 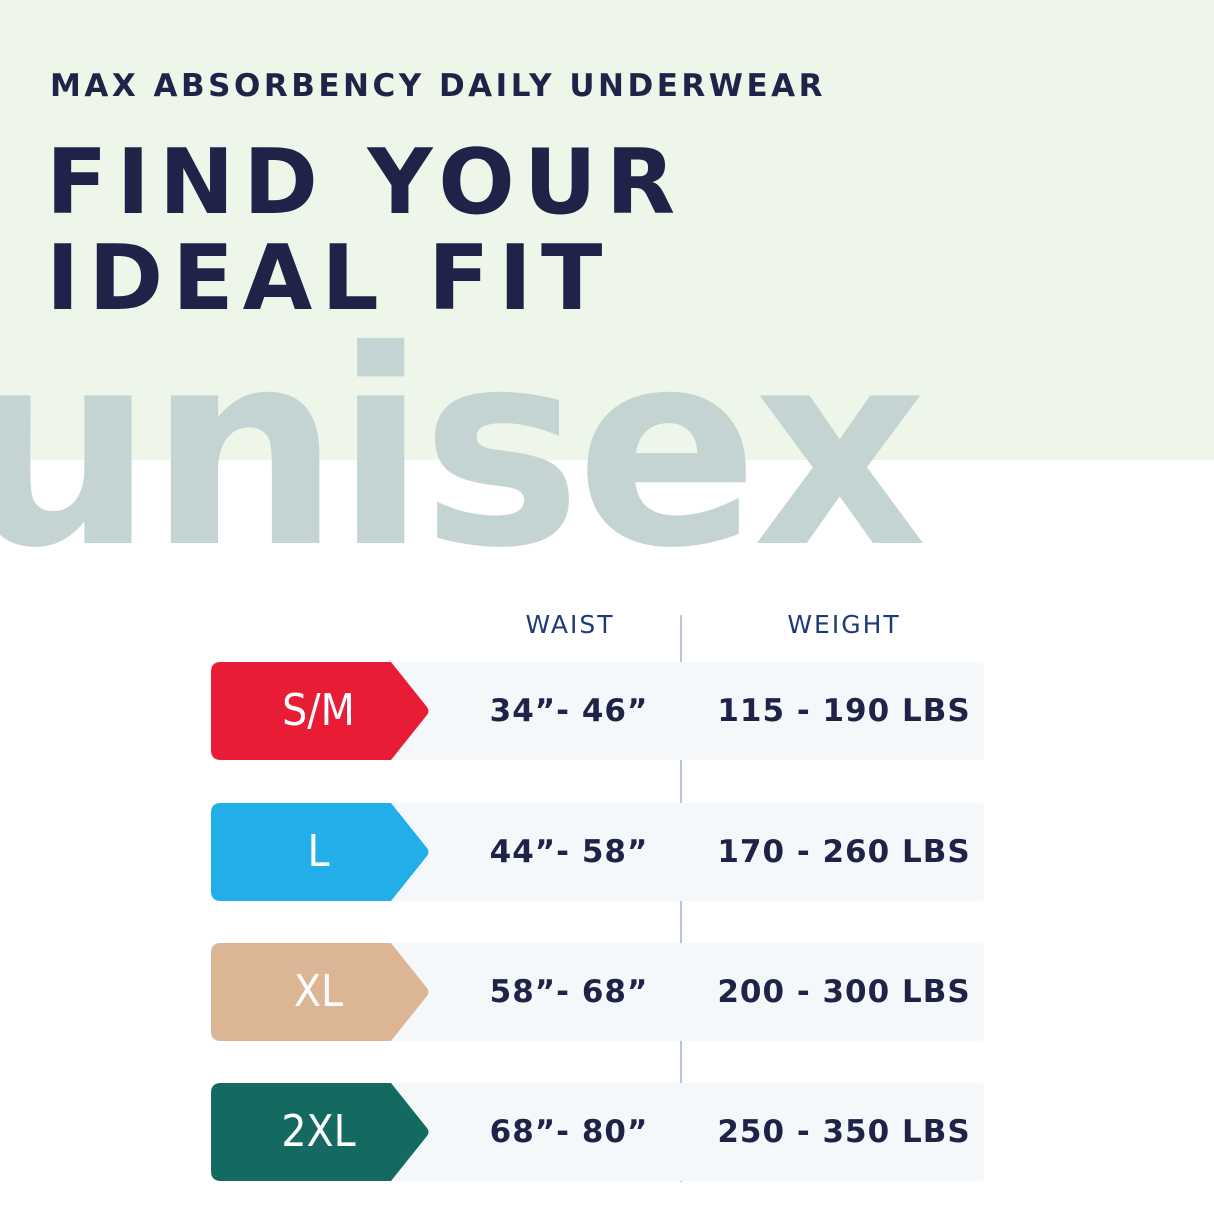 I want to click on waist-value: 44”- 58”, so click(x=569, y=852).